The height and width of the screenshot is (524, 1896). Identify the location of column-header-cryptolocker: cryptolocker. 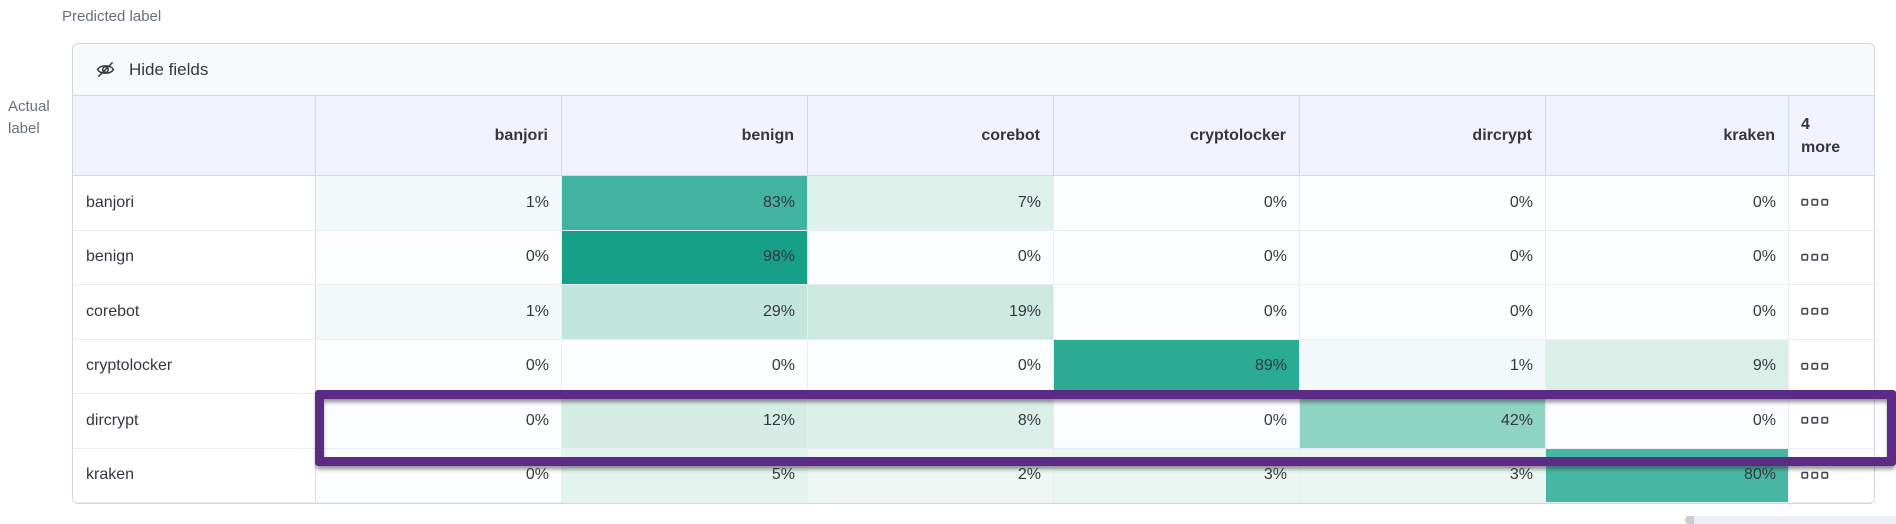
(1177, 136).